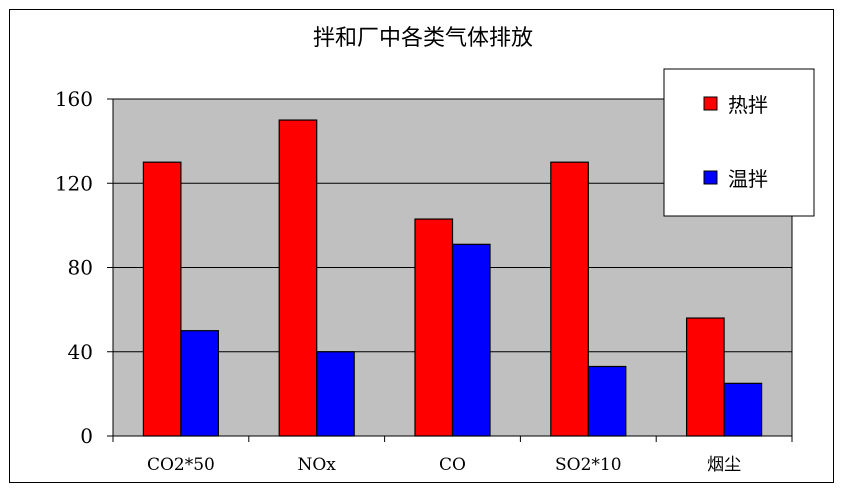 The image size is (847, 490). Describe the element at coordinates (80, 268) in the screenshot. I see `y-tick-label: 80` at that location.